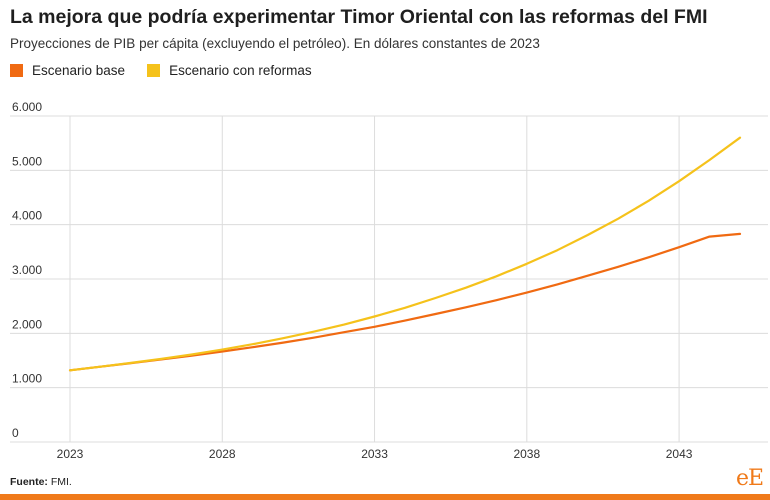 The width and height of the screenshot is (770, 500). I want to click on legend-item-base: Escenario base, so click(67, 70).